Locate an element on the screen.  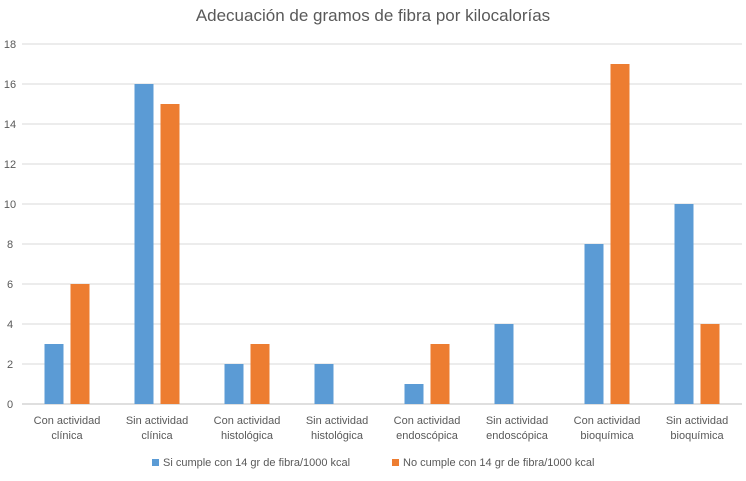
y-tick-label: 10 is located at coordinates (10, 205).